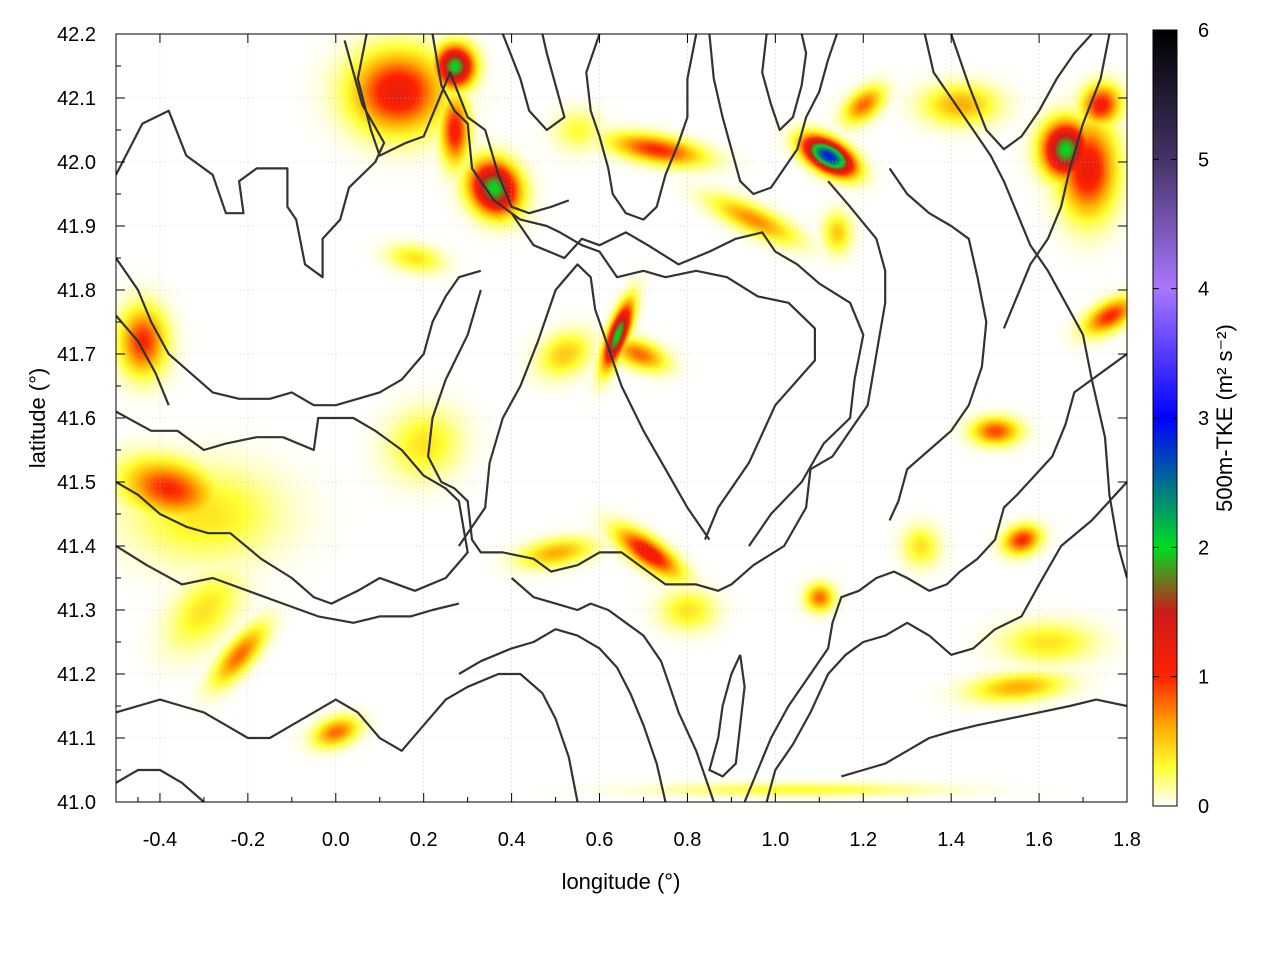 This screenshot has width=1280, height=960. Describe the element at coordinates (76, 291) in the screenshot. I see `y-tick-label: 41.8` at that location.